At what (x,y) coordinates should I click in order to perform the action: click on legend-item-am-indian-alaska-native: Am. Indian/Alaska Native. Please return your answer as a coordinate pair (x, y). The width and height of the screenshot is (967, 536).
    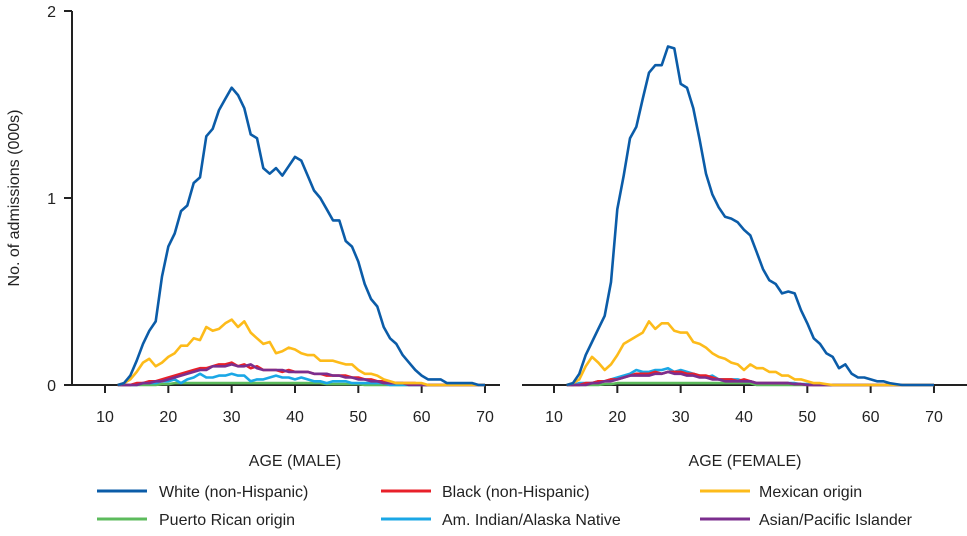
    Looking at the image, I should click on (501, 520).